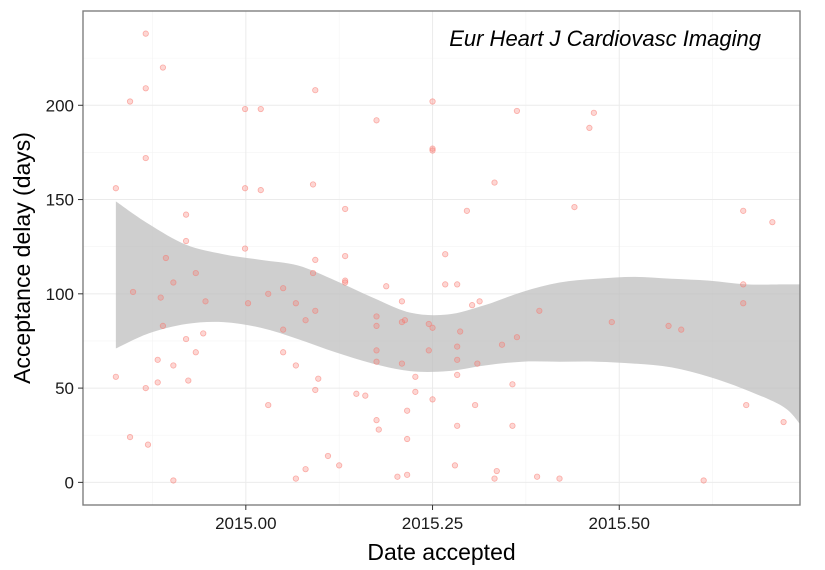  Describe the element at coordinates (60, 294) in the screenshot. I see `y-tick-label: 100` at that location.